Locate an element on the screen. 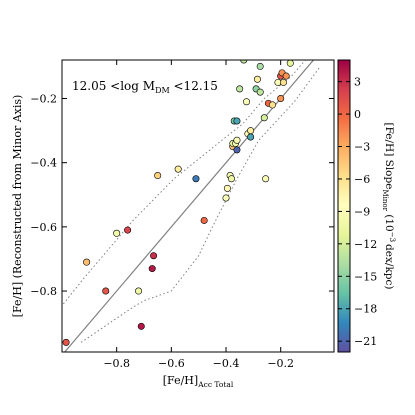 The width and height of the screenshot is (415, 415). x-axis-label-base: [Fe/H] is located at coordinates (180, 380).